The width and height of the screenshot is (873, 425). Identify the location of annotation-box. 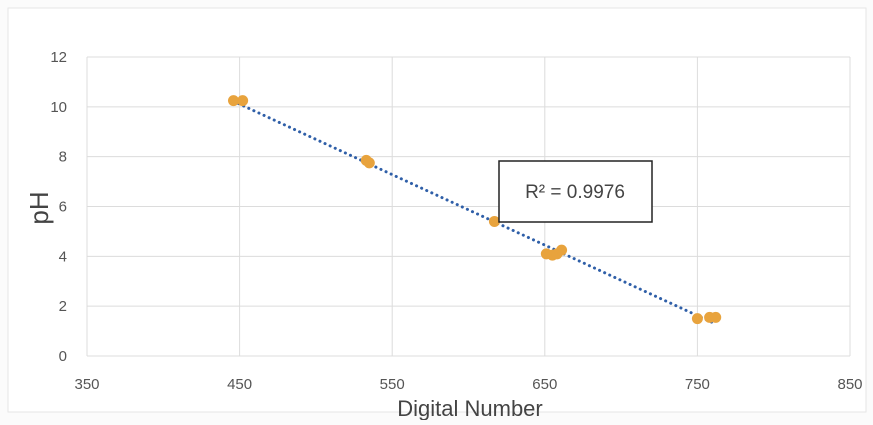
(575, 191).